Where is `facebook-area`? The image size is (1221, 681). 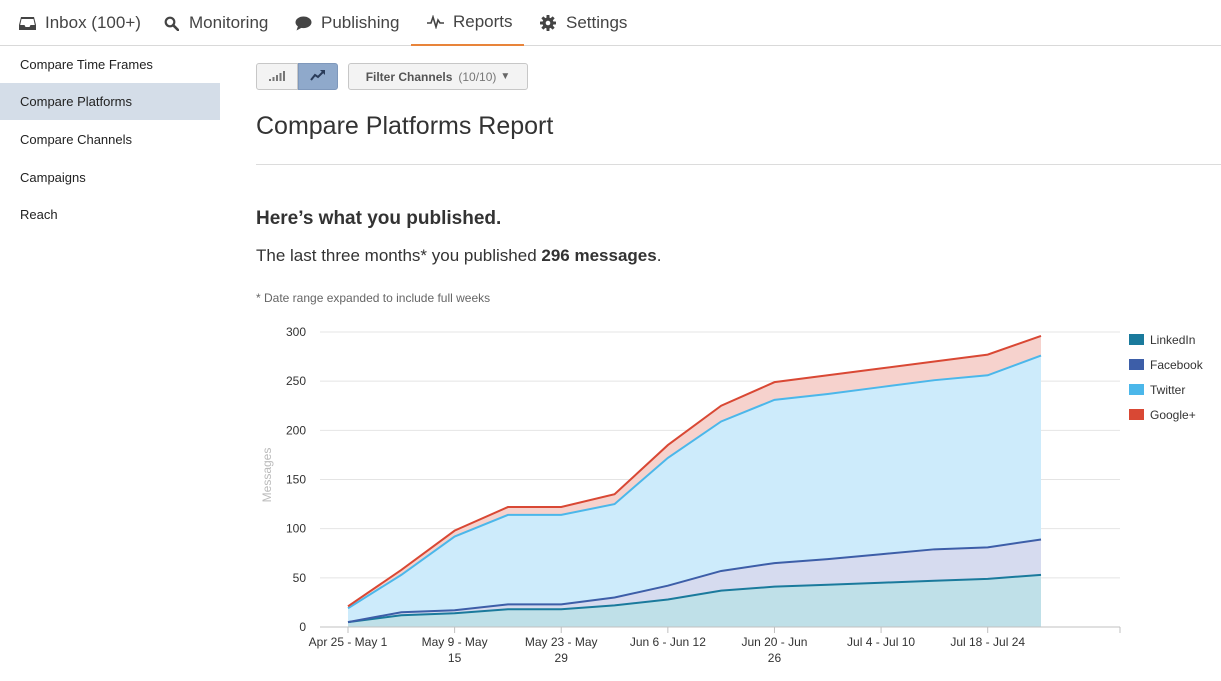
facebook-area is located at coordinates (694, 581).